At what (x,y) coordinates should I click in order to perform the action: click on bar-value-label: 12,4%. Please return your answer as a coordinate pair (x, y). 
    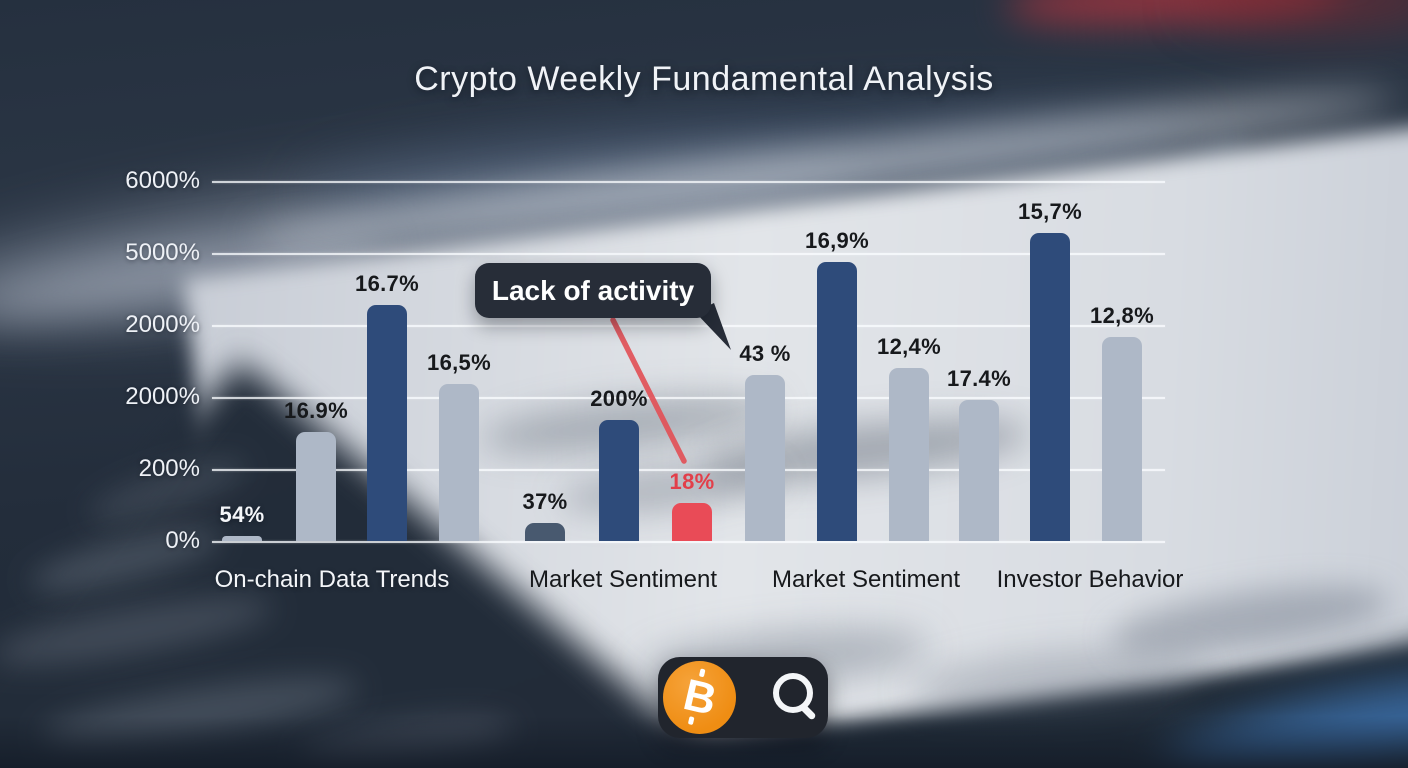
    Looking at the image, I should click on (909, 346).